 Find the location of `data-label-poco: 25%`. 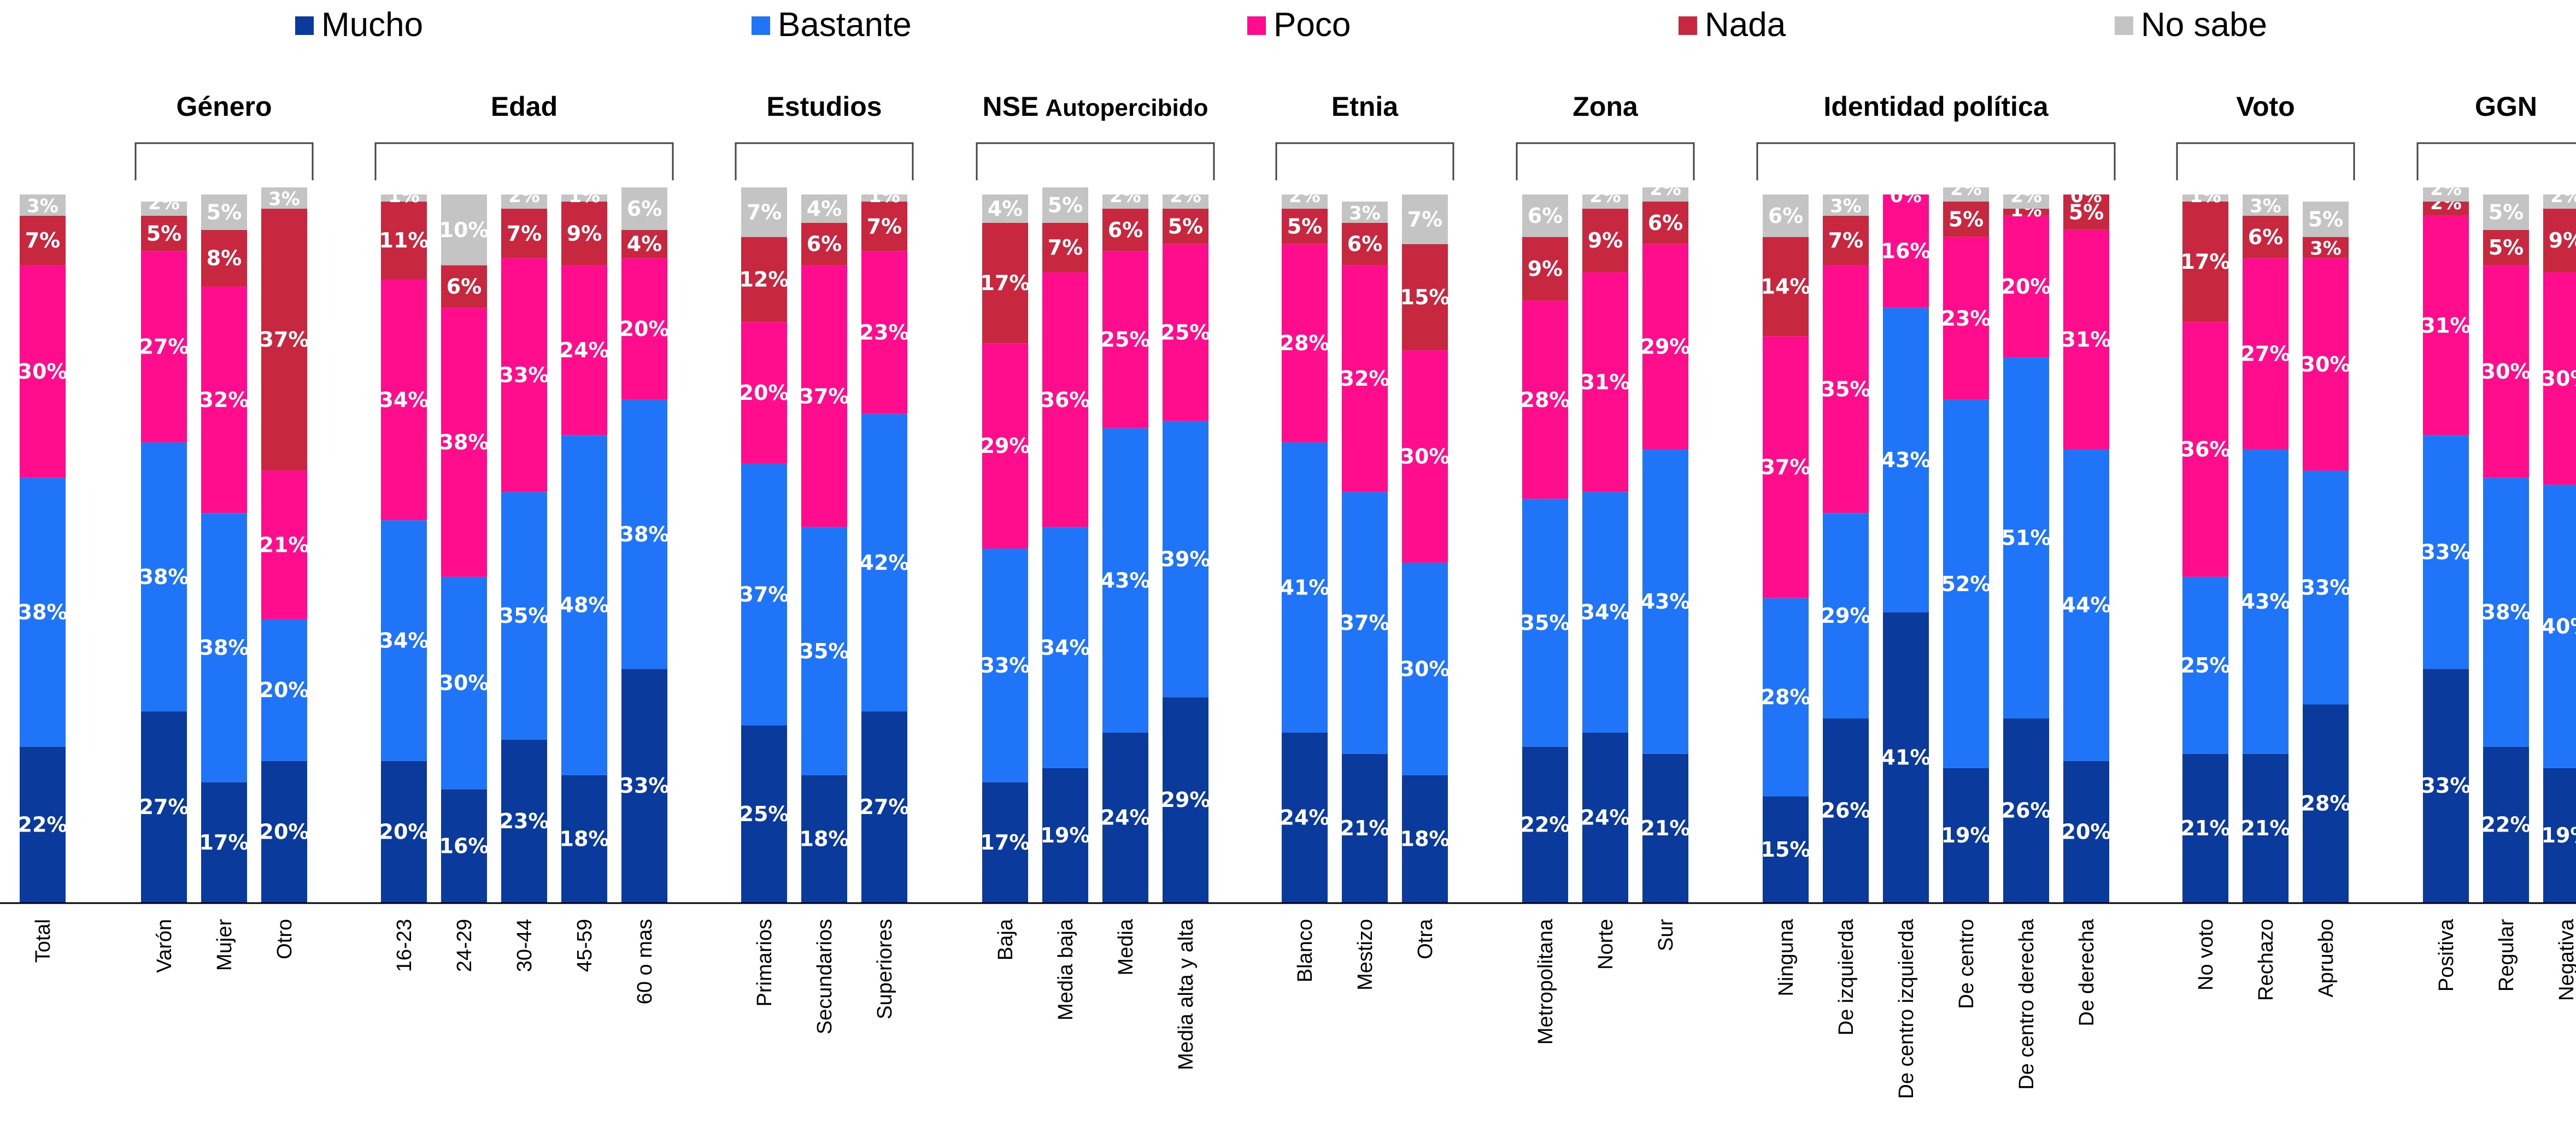

data-label-poco: 25% is located at coordinates (1186, 333).